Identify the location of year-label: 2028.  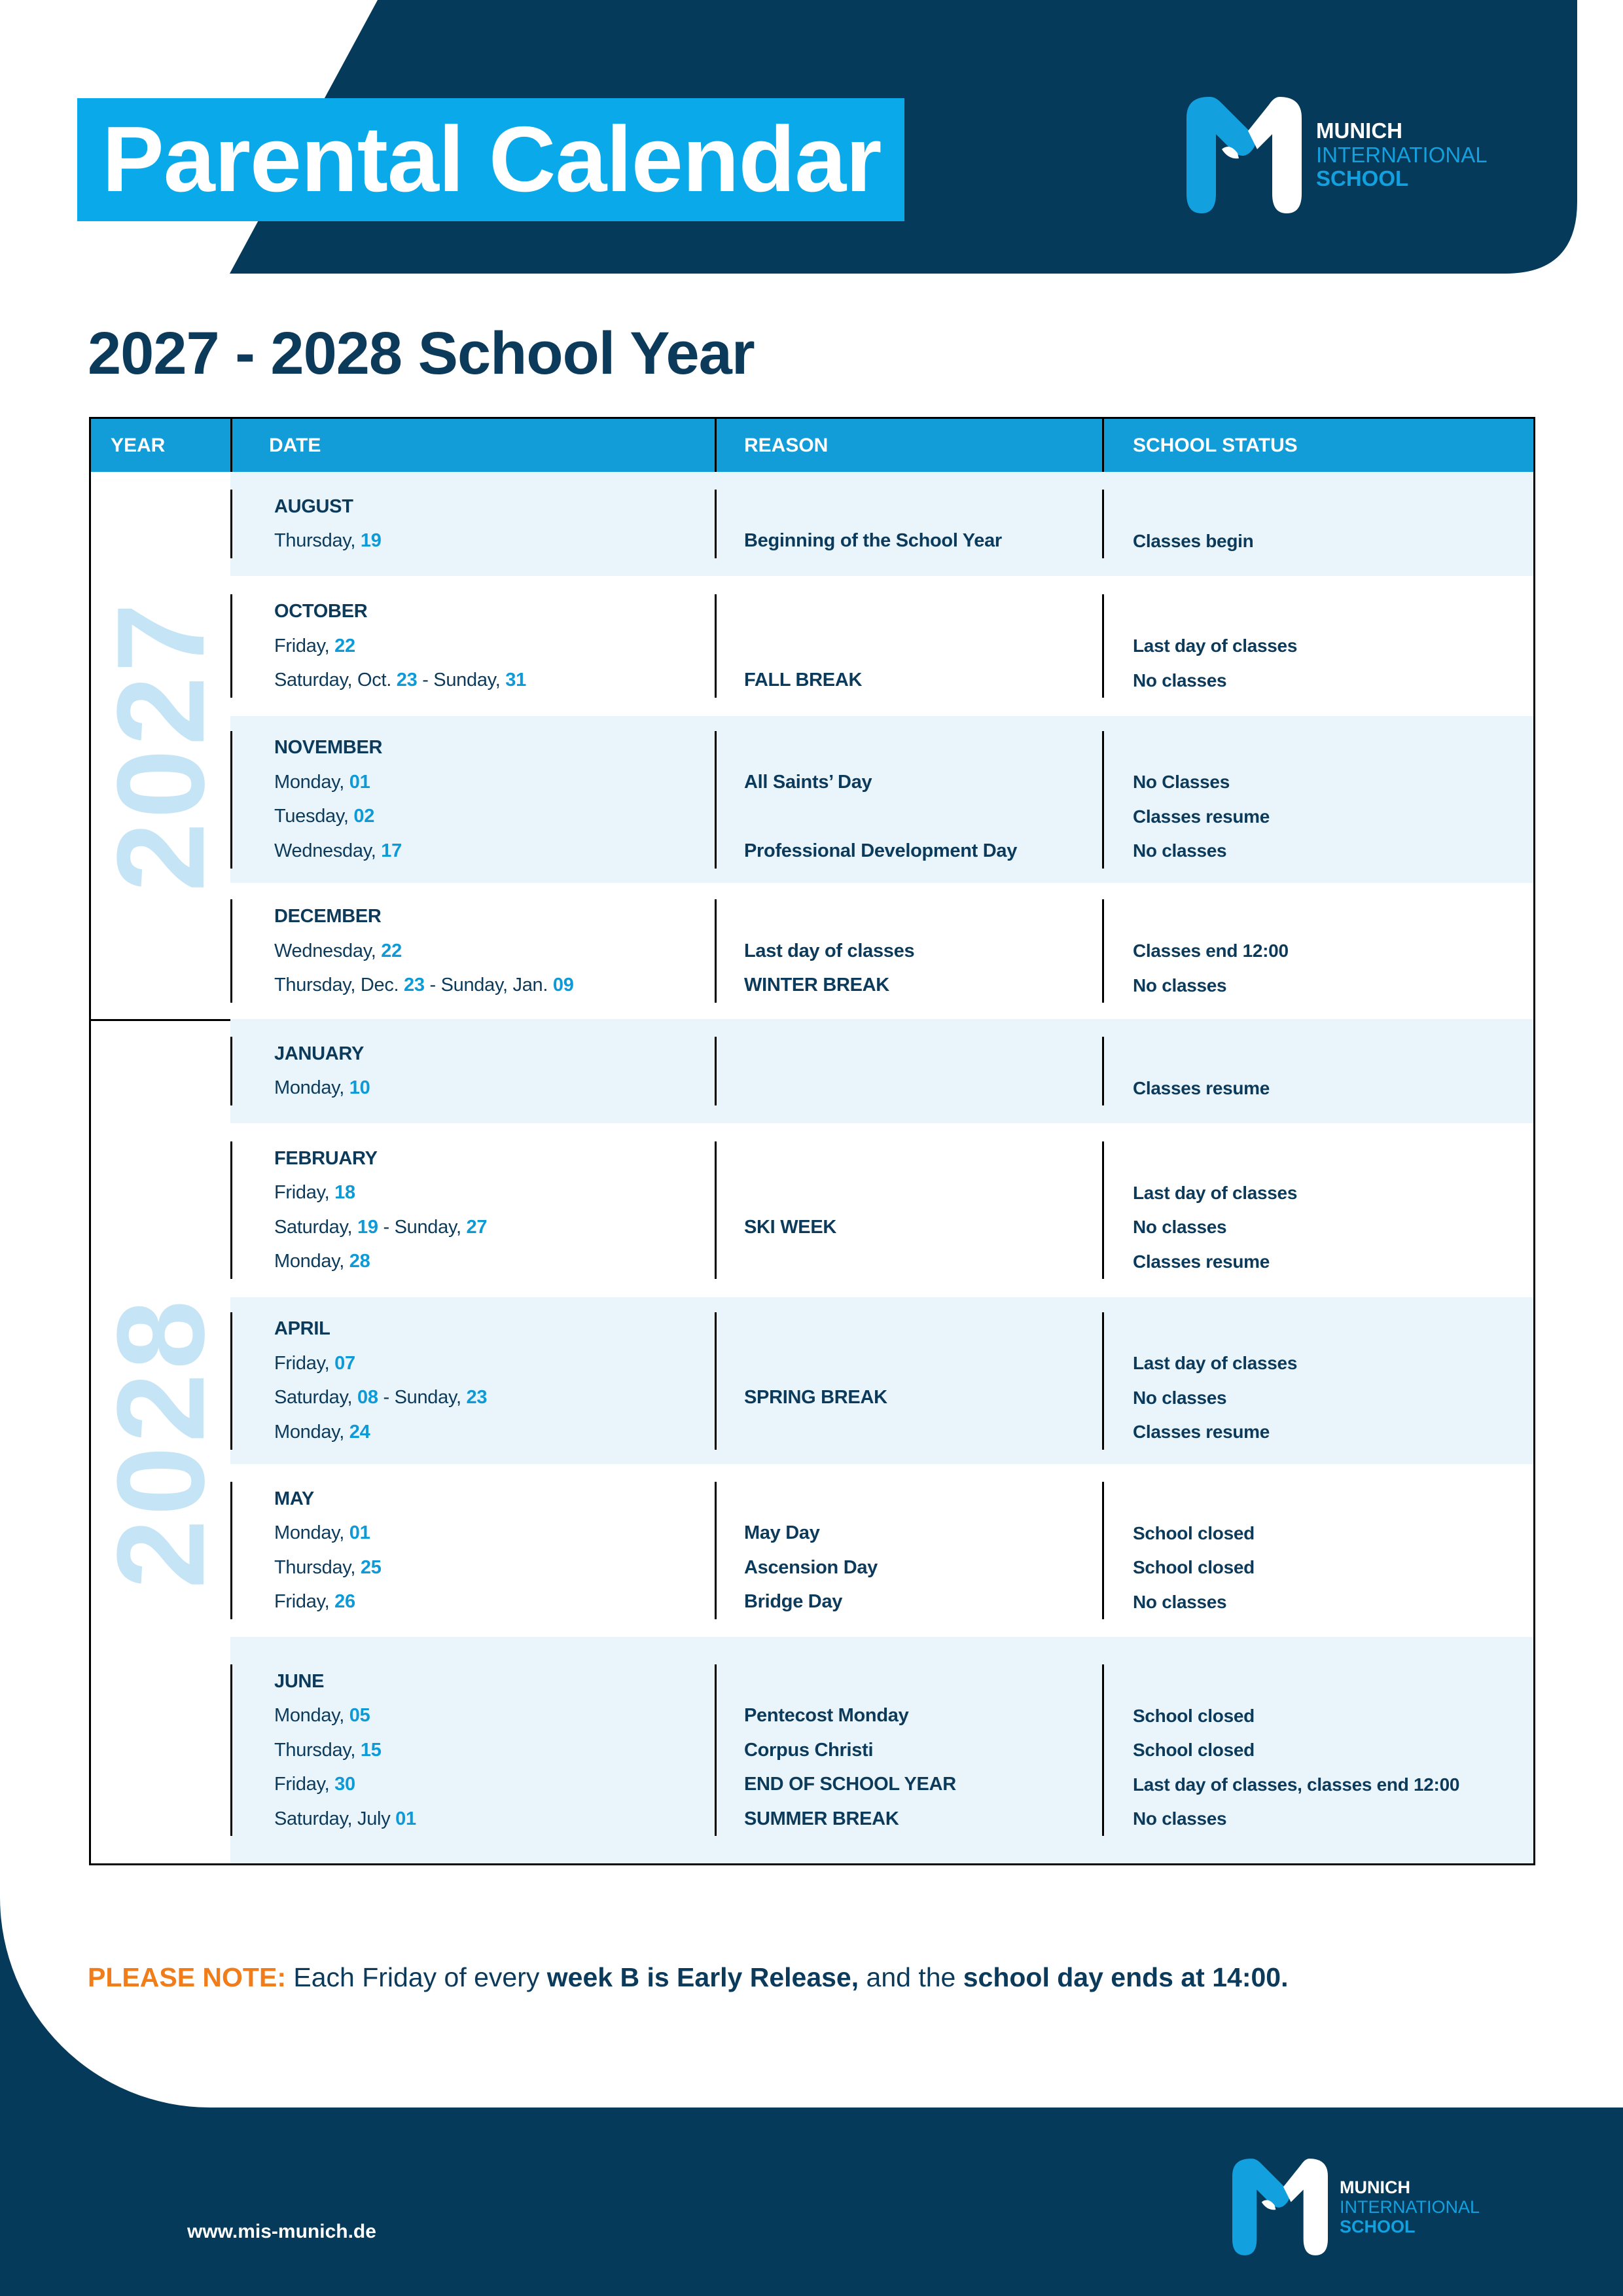
(160, 1442).